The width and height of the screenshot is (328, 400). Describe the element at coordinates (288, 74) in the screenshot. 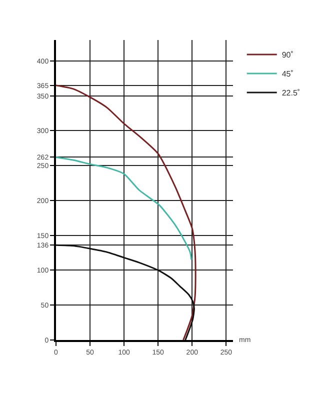

I see `legend-label: 45˚` at that location.